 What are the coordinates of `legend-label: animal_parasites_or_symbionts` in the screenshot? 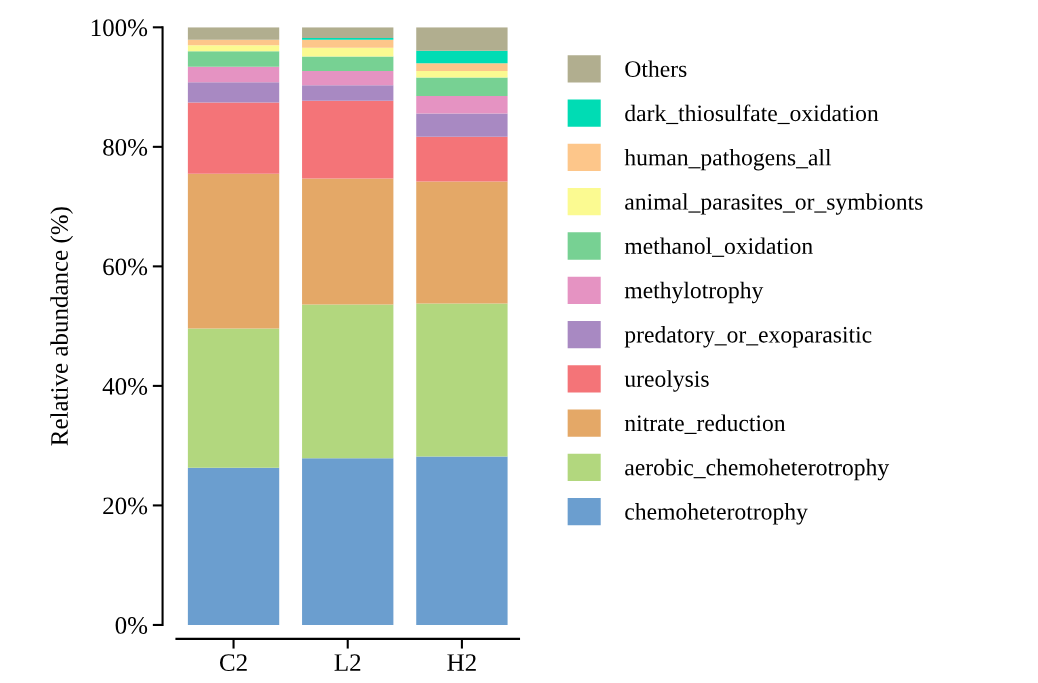 It's located at (774, 204).